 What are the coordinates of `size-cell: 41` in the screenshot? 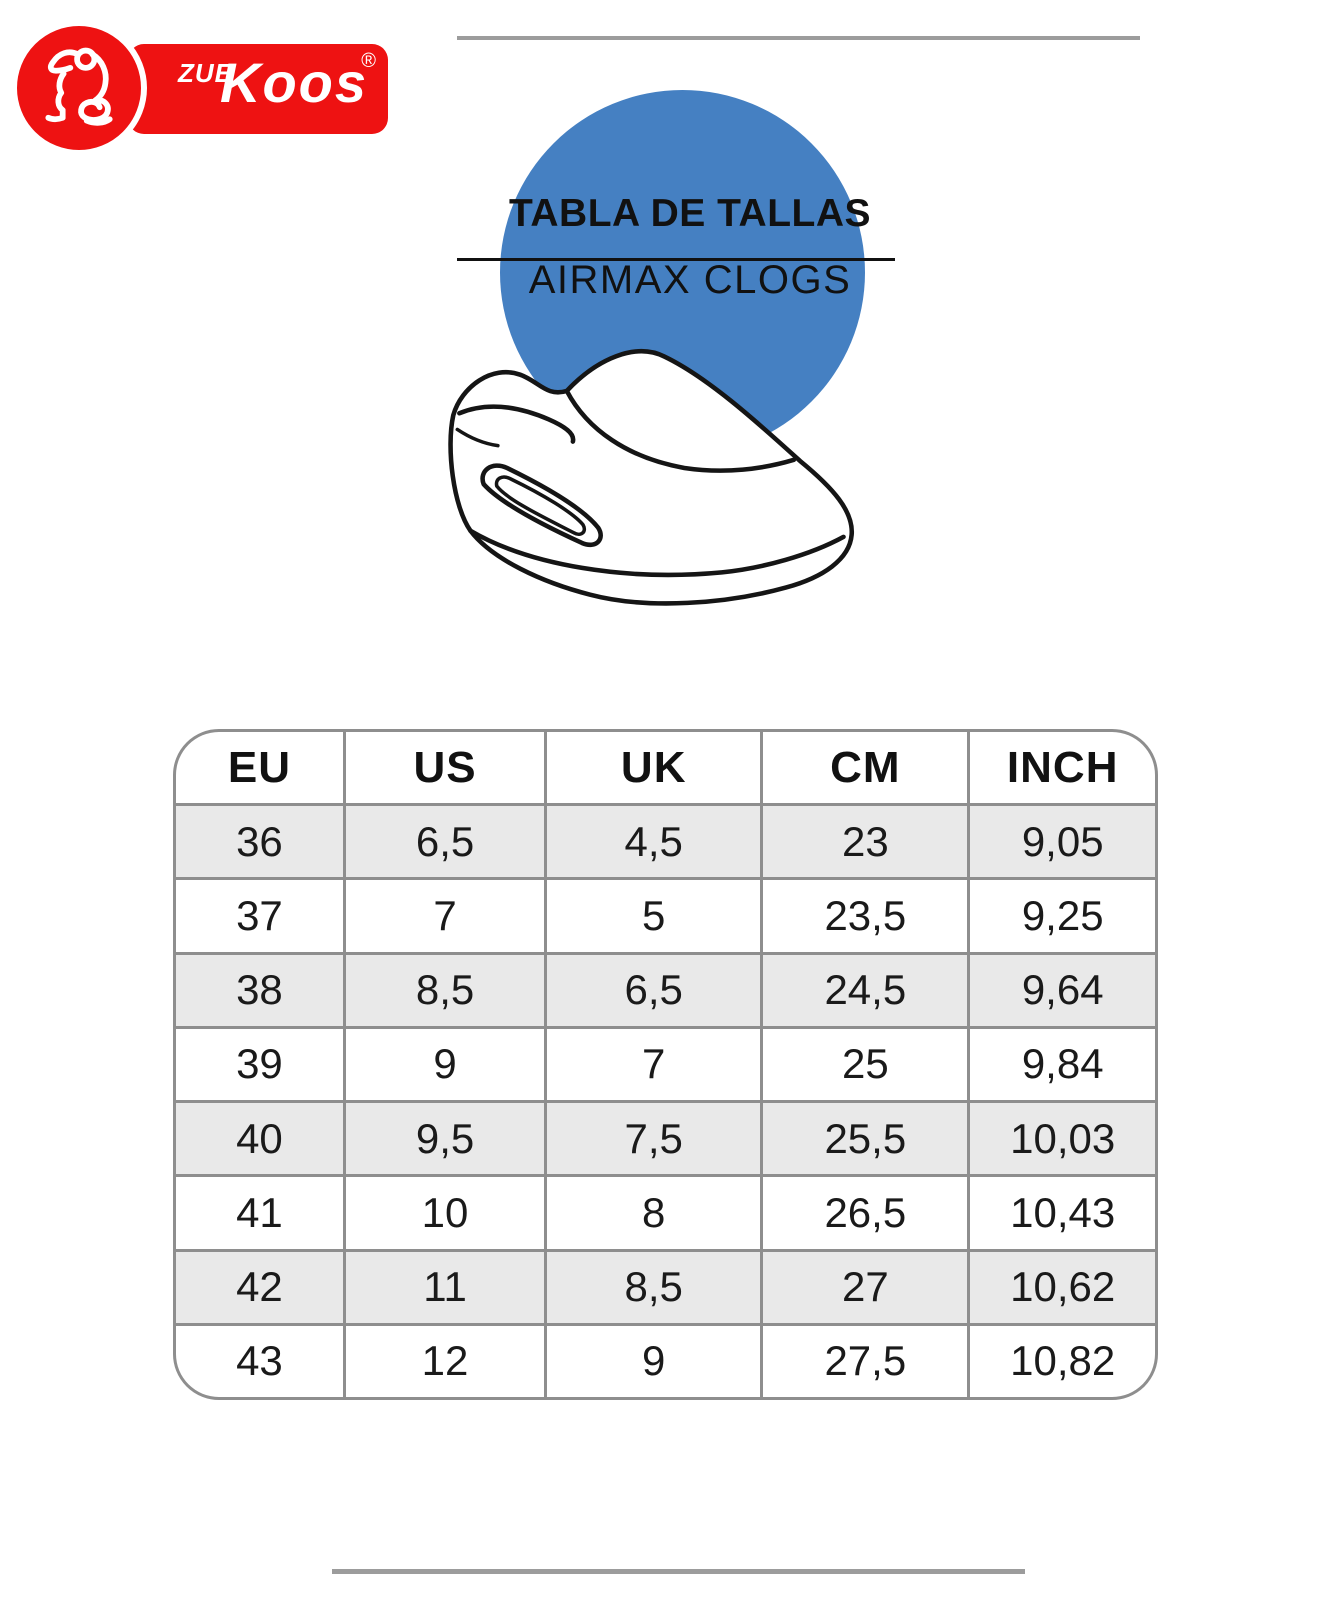 It's located at (259, 1213).